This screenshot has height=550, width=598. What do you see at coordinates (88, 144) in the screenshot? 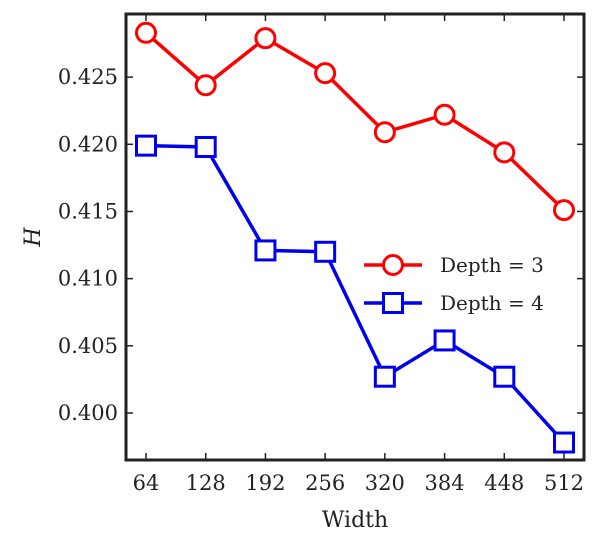
I see `y-tick-label: 0.420` at bounding box center [88, 144].